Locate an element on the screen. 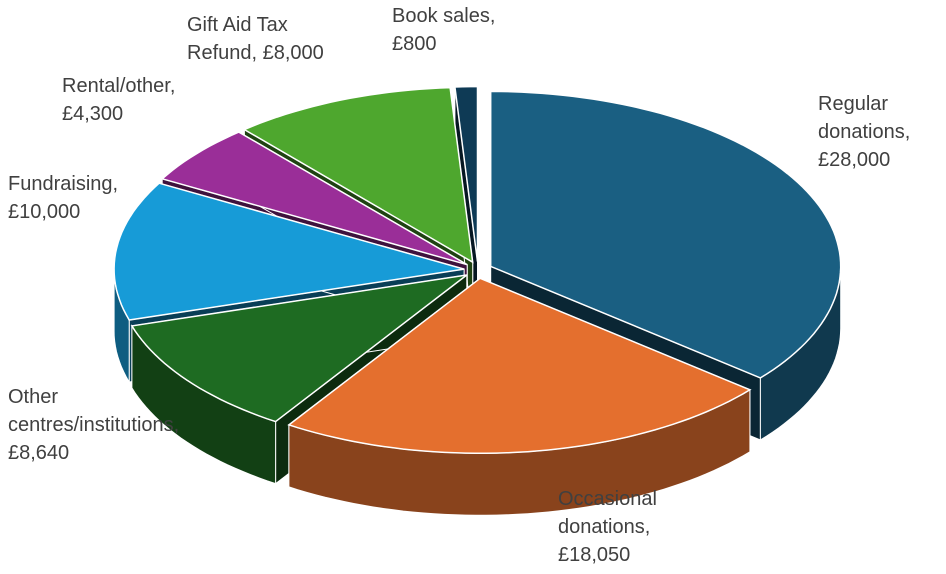  data-label: Regular donations, £28,000 is located at coordinates (864, 132).